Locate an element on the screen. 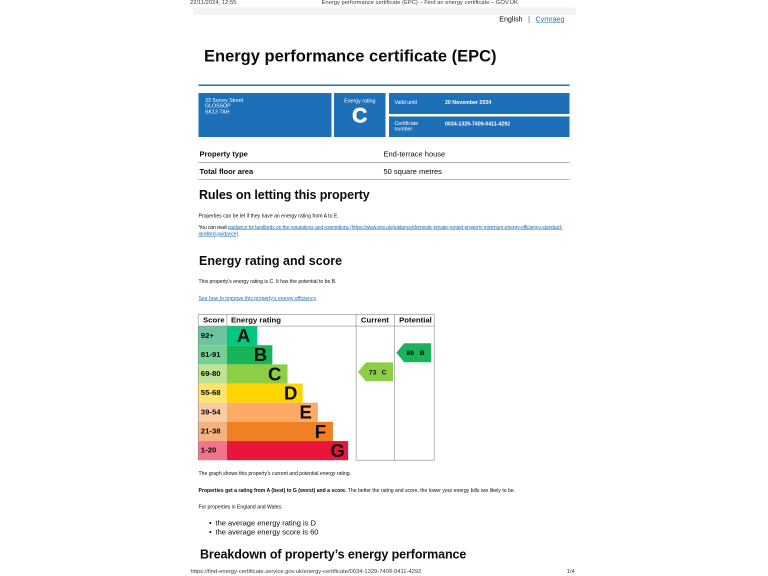 The height and width of the screenshot is (576, 768). svg-text: E is located at coordinates (306, 412).